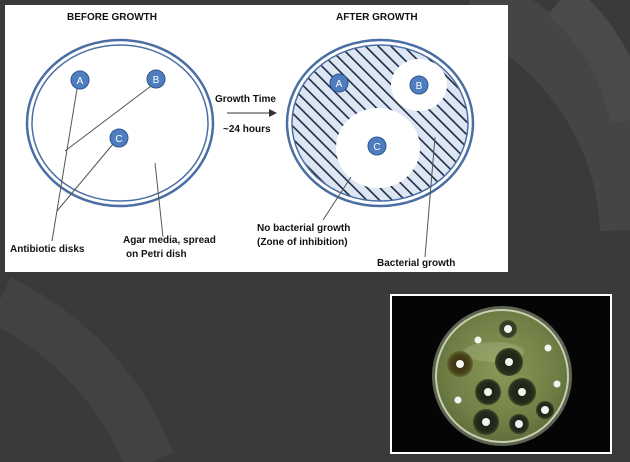 This screenshot has width=630, height=462. I want to click on no-growth-label-1: No bacterial growth, so click(303, 228).